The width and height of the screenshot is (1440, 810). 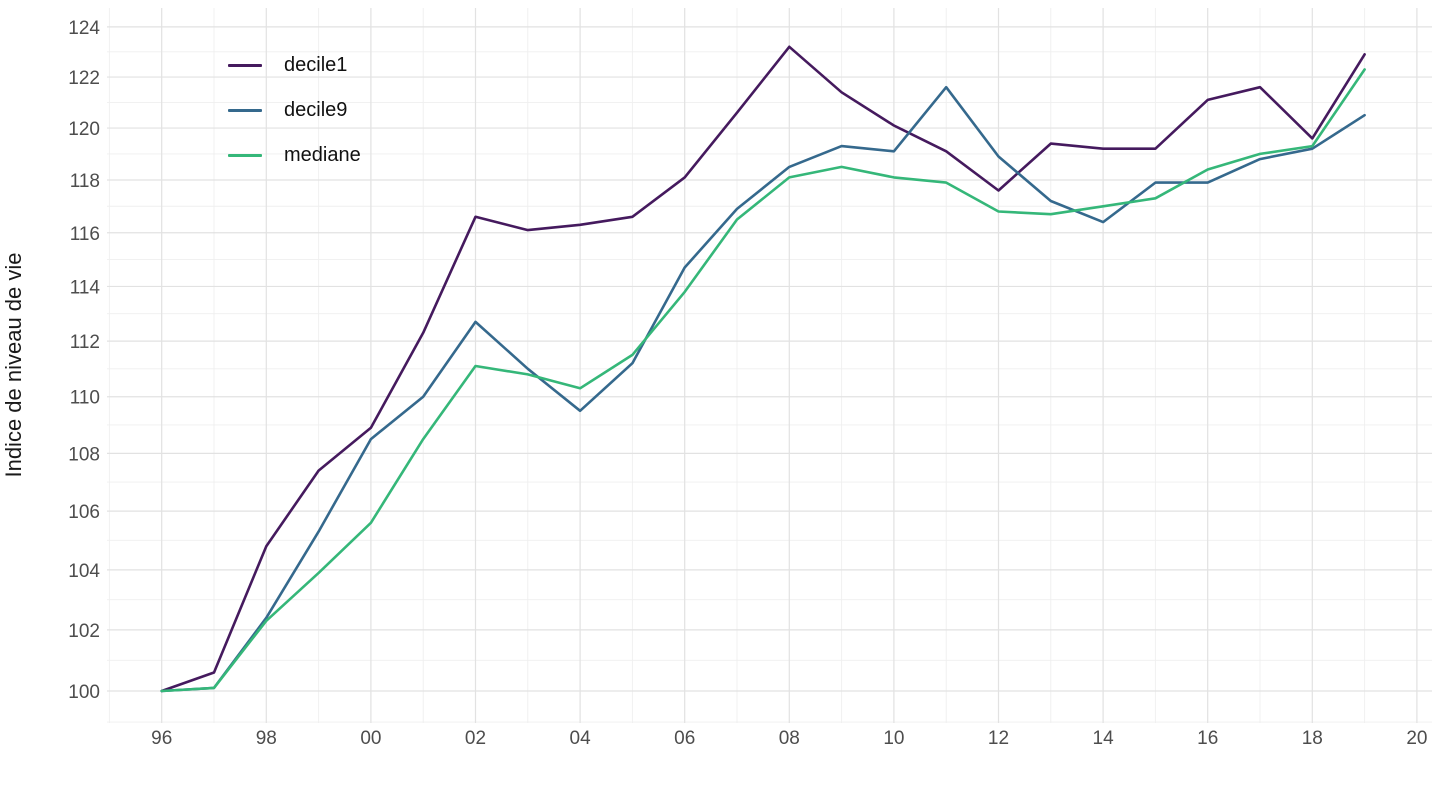 I want to click on y-tick-label: 110, so click(x=85, y=398).